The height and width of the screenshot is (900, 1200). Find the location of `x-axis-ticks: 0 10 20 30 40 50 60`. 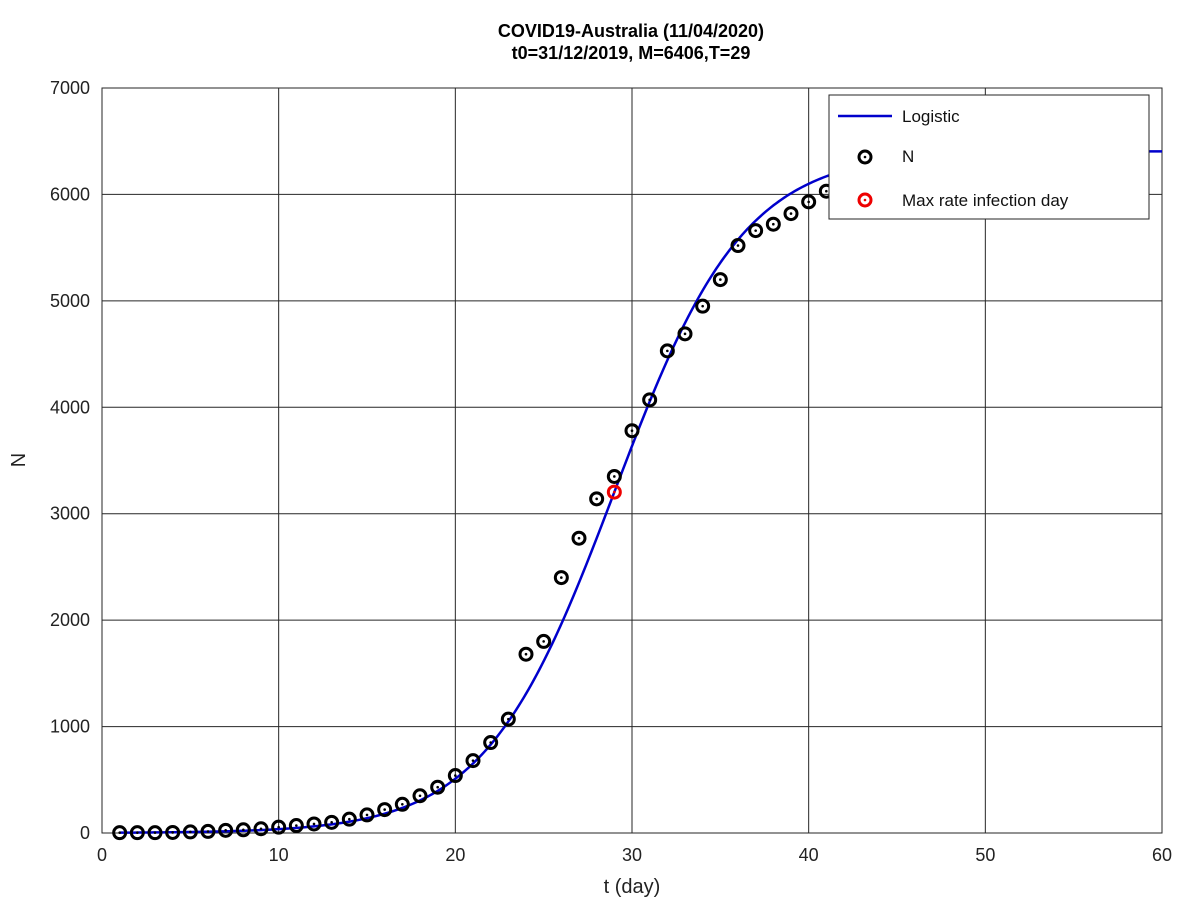

x-axis-ticks: 0 10 20 30 40 50 60 is located at coordinates (634, 855).